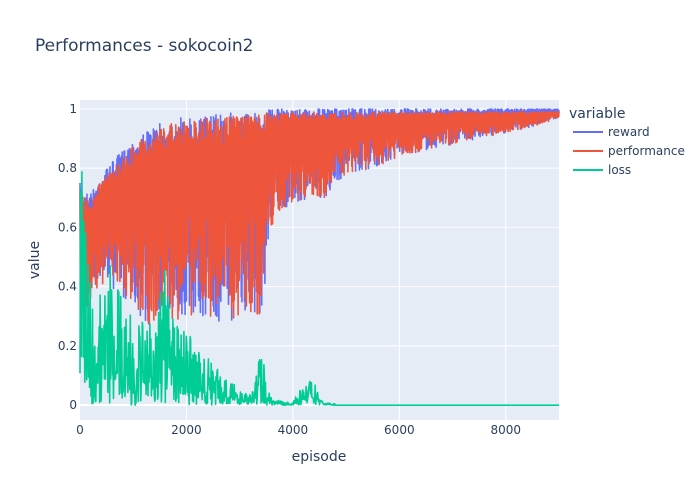  What do you see at coordinates (506, 430) in the screenshot?
I see `x-tick-label: 8000` at bounding box center [506, 430].